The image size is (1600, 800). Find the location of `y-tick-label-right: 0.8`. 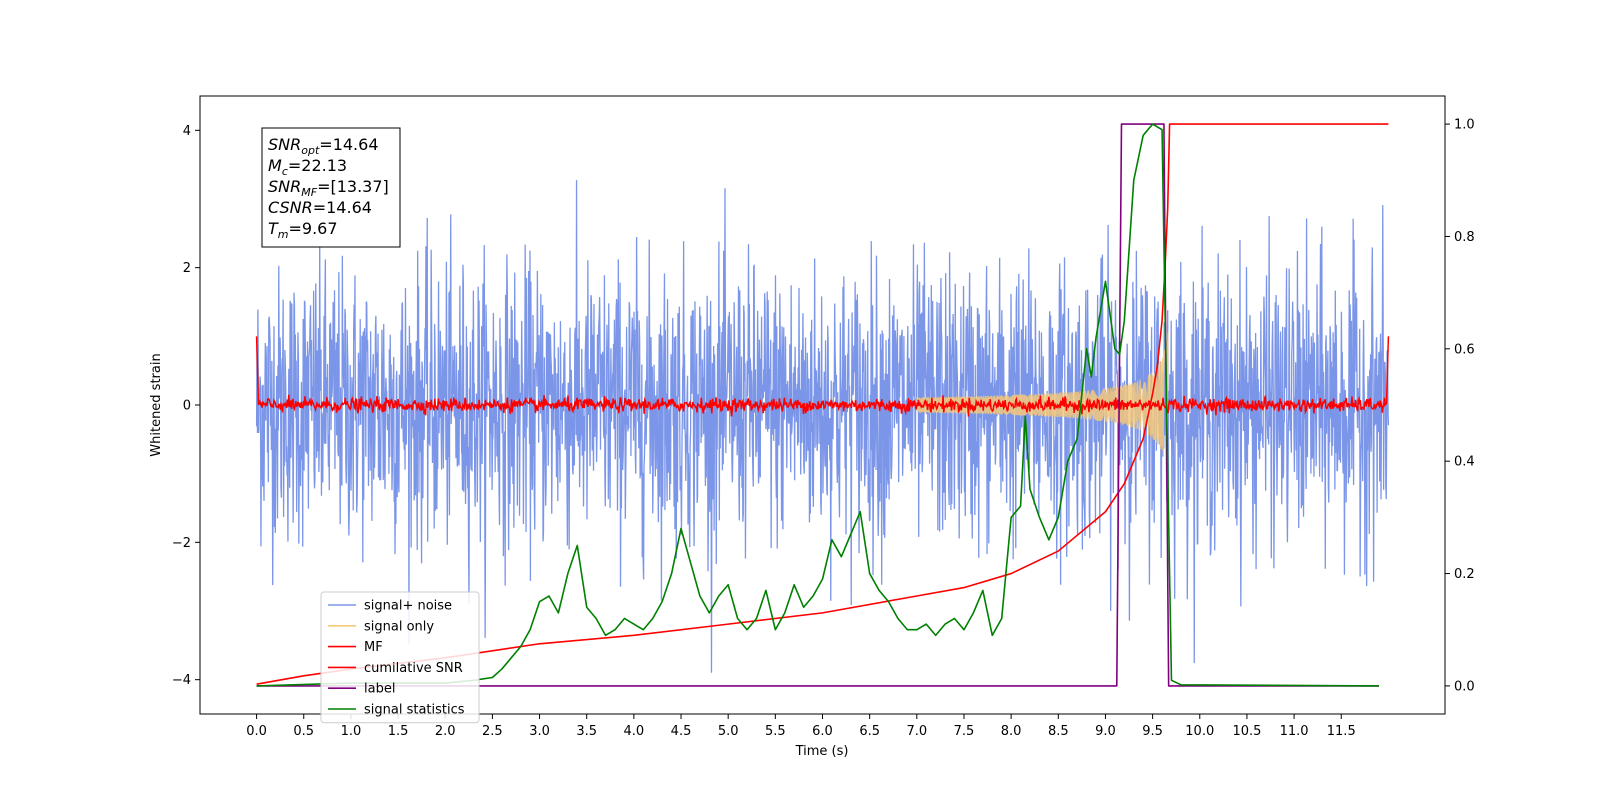

y-tick-label-right: 0.8 is located at coordinates (1464, 237).